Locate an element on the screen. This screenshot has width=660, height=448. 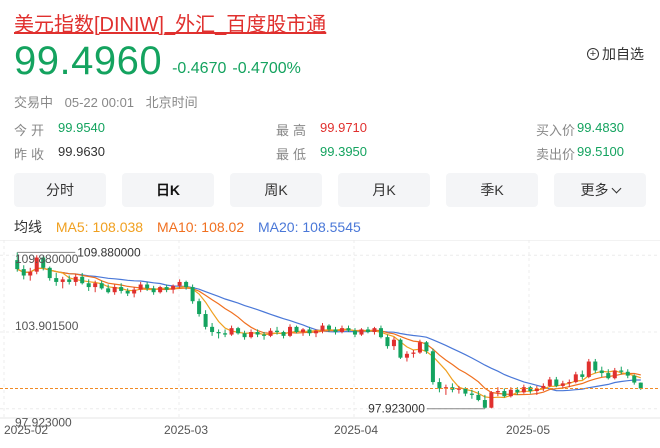
quote-value: 99.9630 is located at coordinates (82, 151).